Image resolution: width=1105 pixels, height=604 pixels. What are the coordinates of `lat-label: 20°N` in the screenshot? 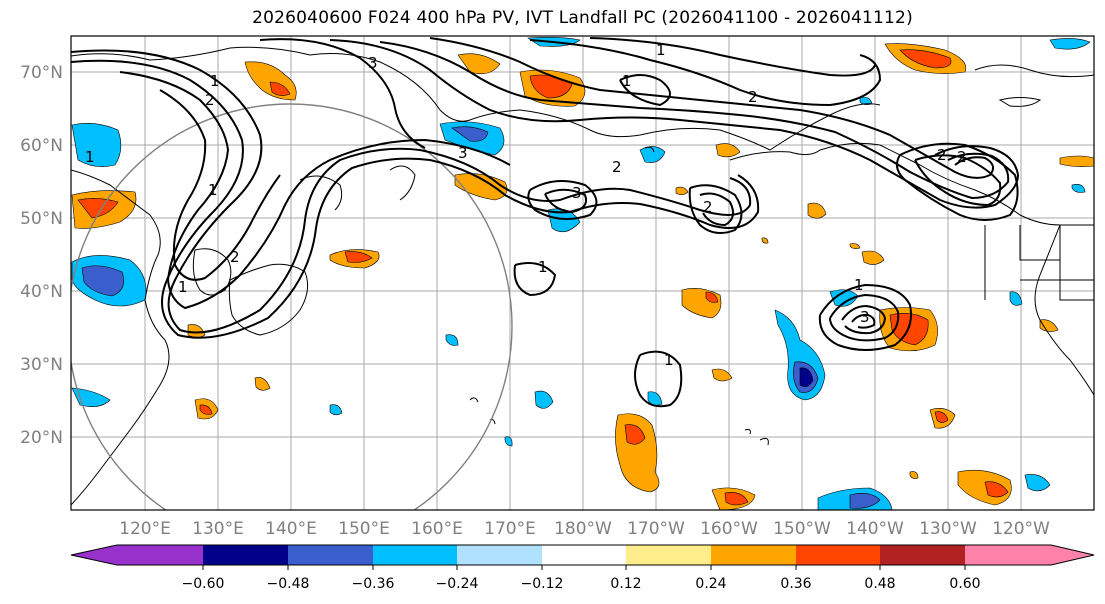 It's located at (41, 438).